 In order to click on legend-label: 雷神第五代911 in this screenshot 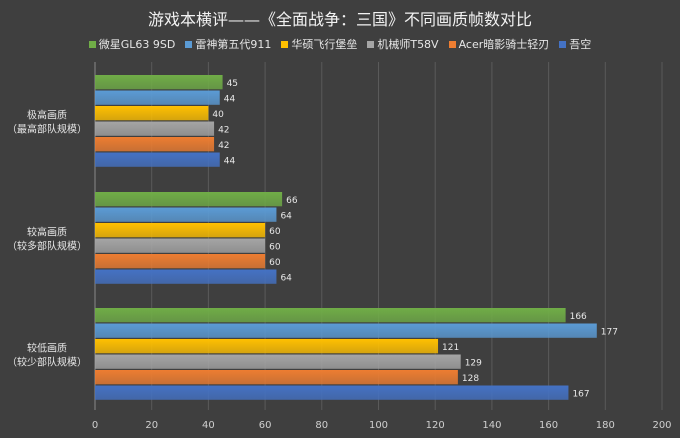, I will do `click(233, 44)`.